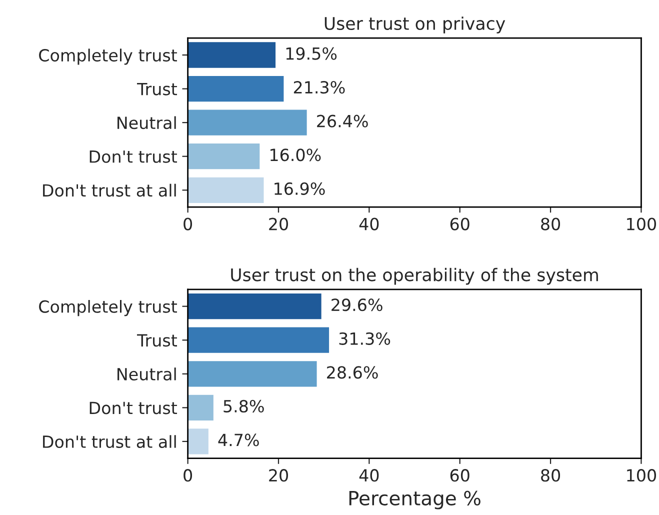  What do you see at coordinates (414, 276) in the screenshot?
I see `chart-title: User trust on the operability of the system` at bounding box center [414, 276].